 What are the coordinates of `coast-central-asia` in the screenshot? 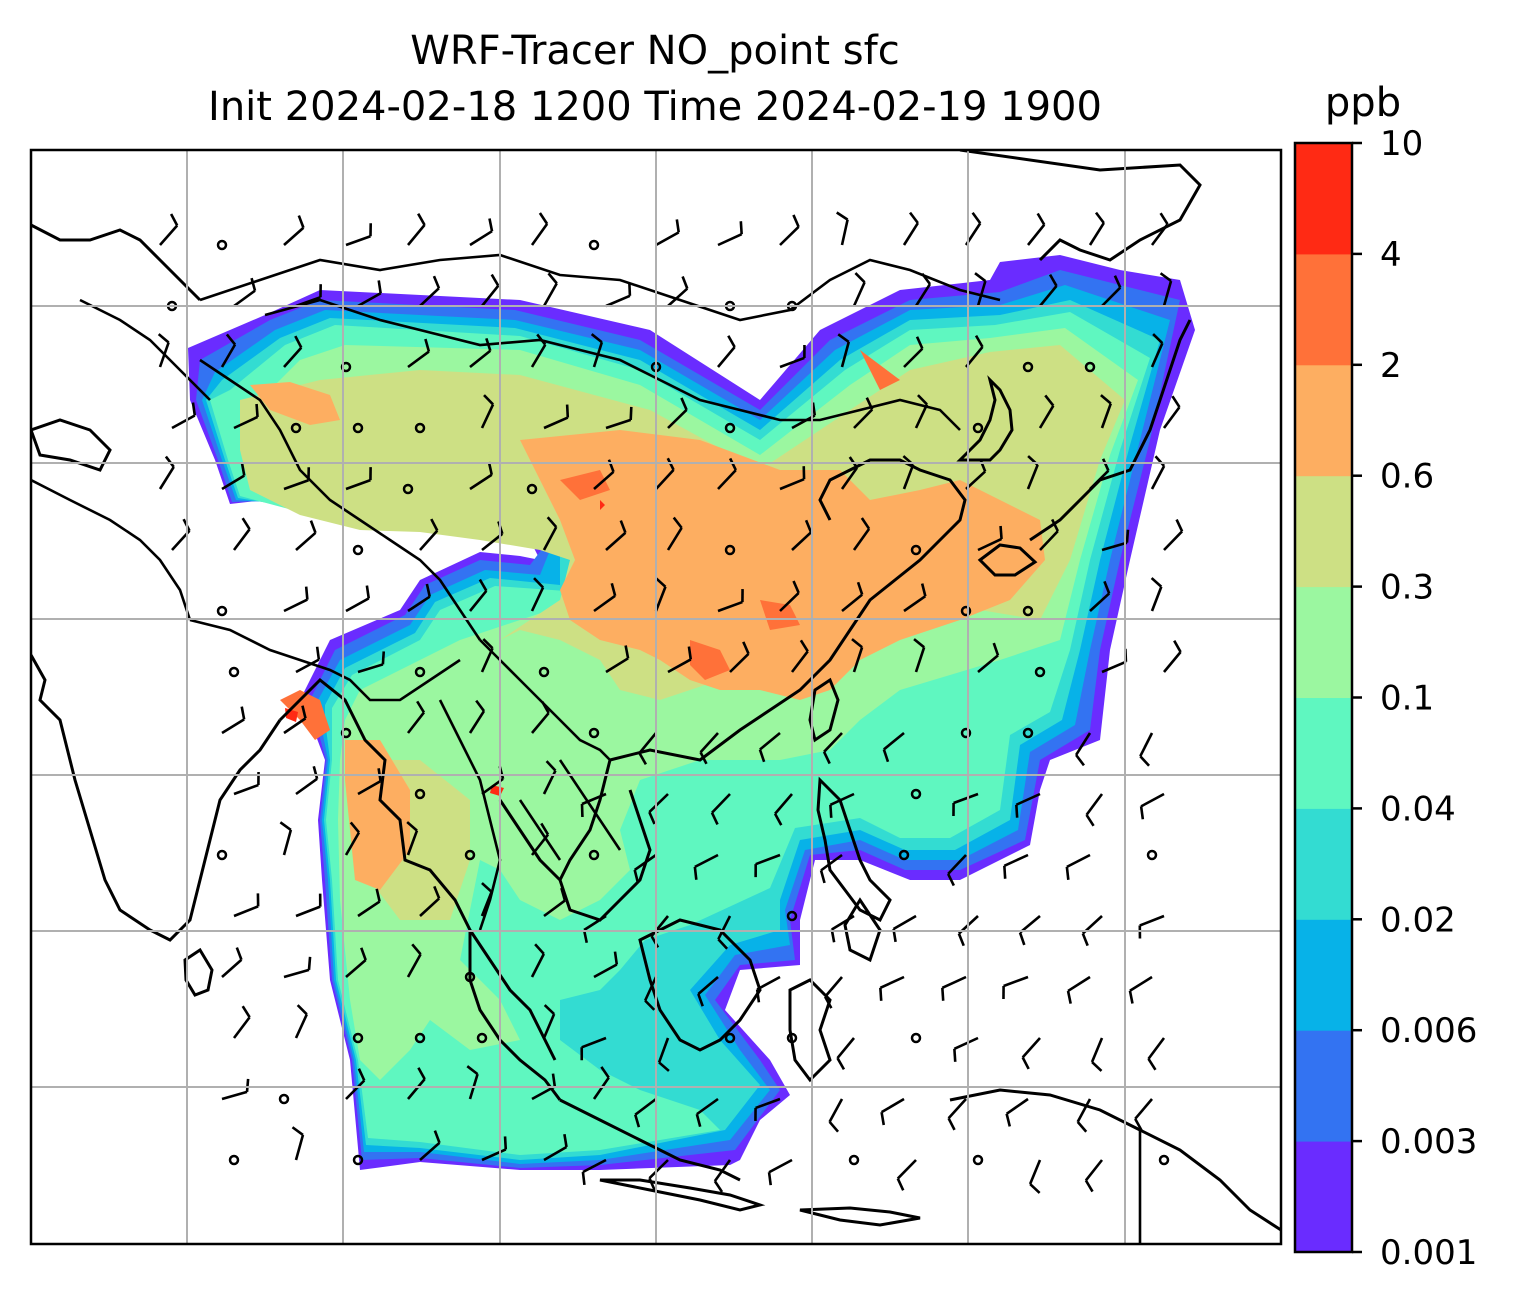 It's located at (71, 445).